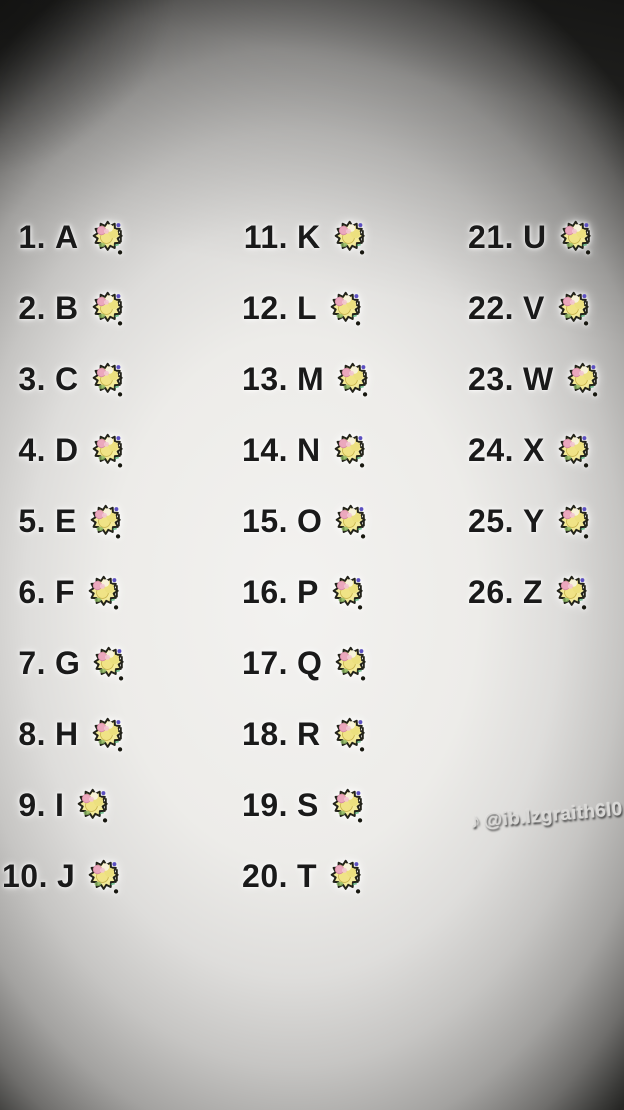  What do you see at coordinates (307, 308) in the screenshot?
I see `item-letter: L` at bounding box center [307, 308].